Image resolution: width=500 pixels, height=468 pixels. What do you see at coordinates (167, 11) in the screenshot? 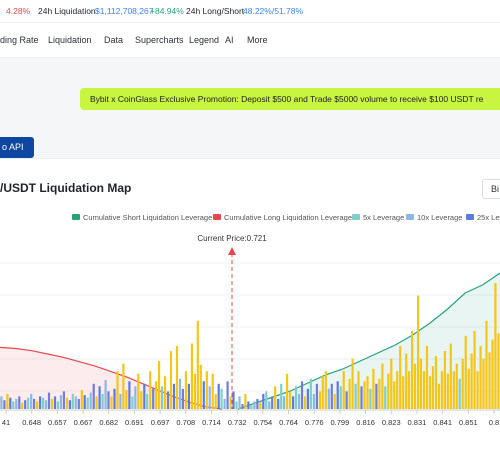
I see `liquidation-change: +84.94%` at bounding box center [167, 11].